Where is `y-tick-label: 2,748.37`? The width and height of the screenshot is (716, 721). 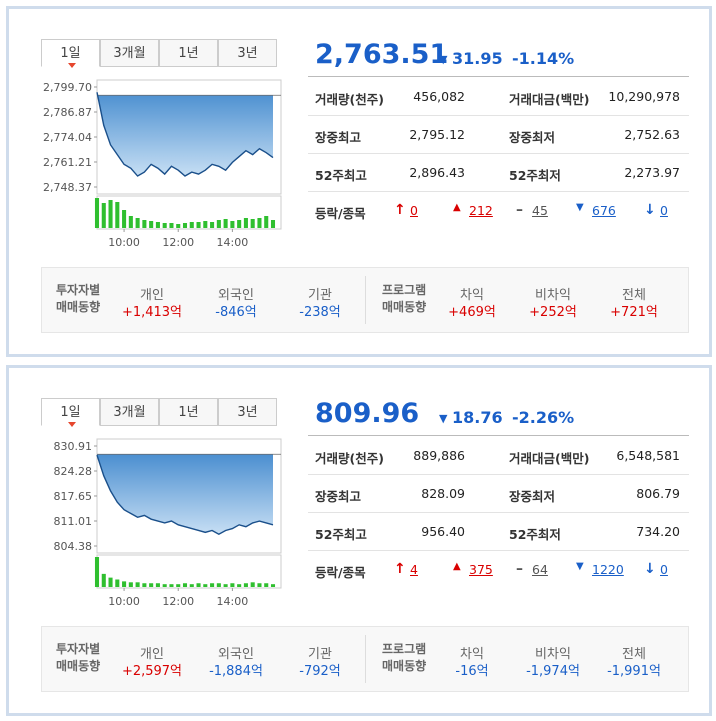 y-tick-label: 2,748.37 is located at coordinates (67, 187).